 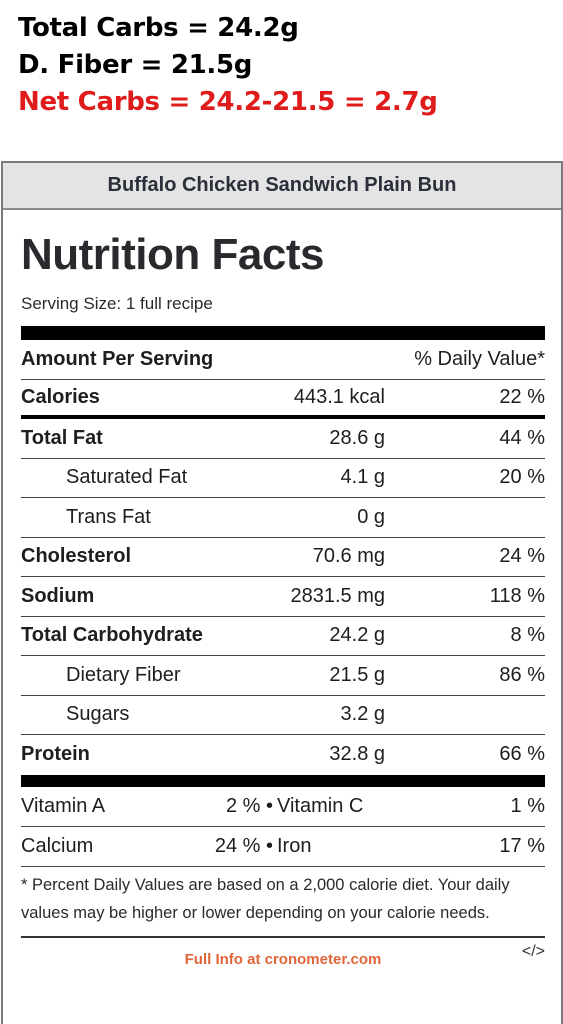 I want to click on nutrient-row-cholesterol: Cholesterol 70.6 mg 24 %, so click(x=283, y=557).